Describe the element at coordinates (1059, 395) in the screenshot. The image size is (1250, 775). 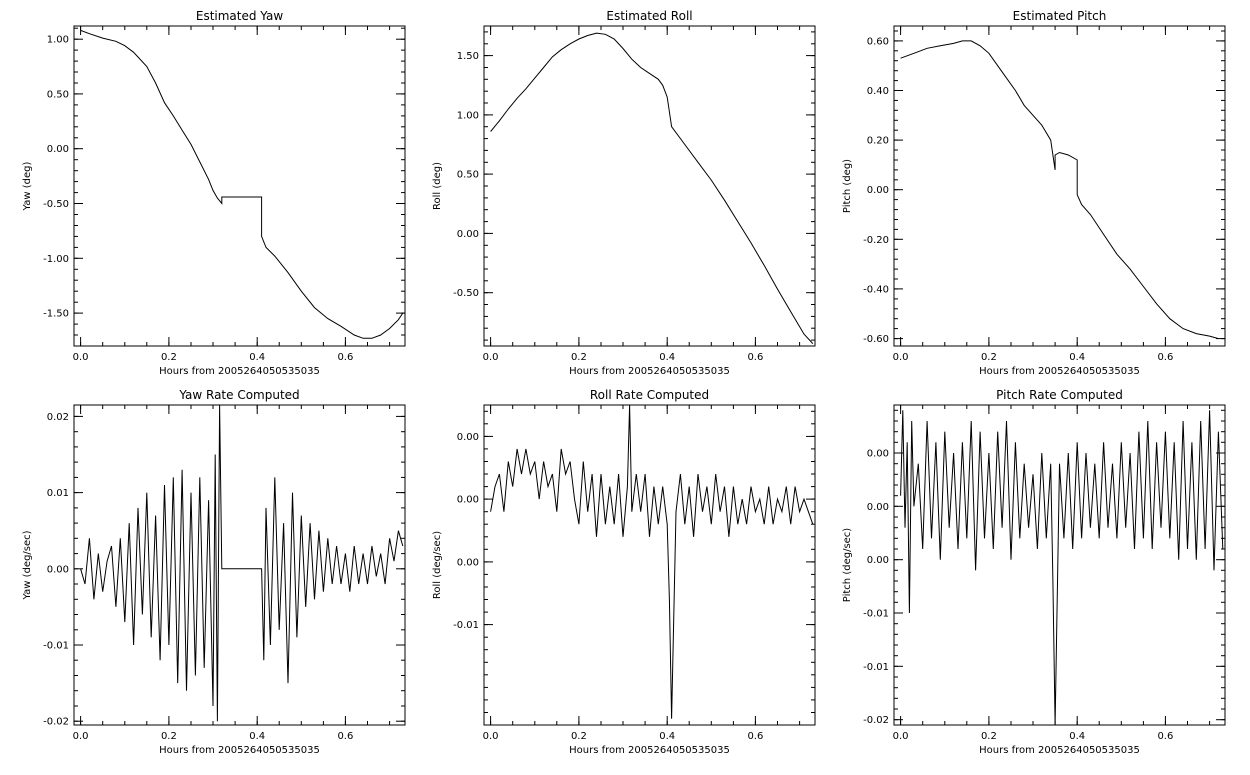
I see `chart-title: Pitch Rate Computed` at that location.